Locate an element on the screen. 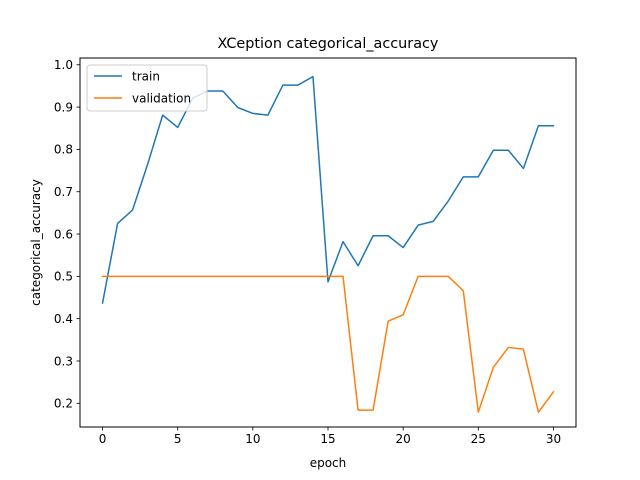  y-tick-label: 1.0 is located at coordinates (63, 65).